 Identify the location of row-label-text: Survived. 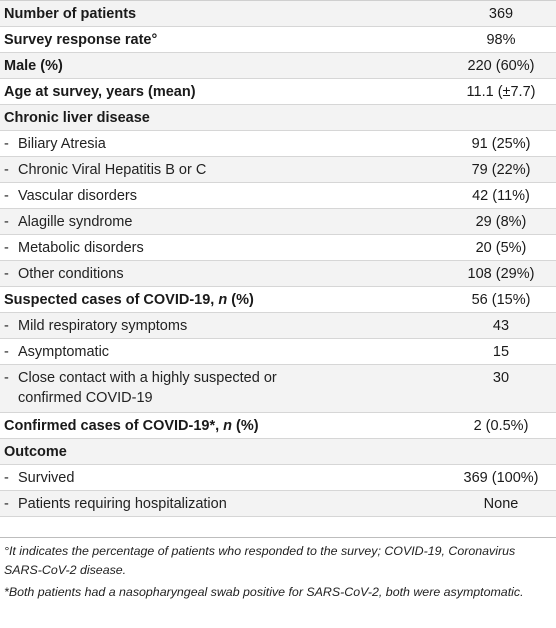
(46, 478).